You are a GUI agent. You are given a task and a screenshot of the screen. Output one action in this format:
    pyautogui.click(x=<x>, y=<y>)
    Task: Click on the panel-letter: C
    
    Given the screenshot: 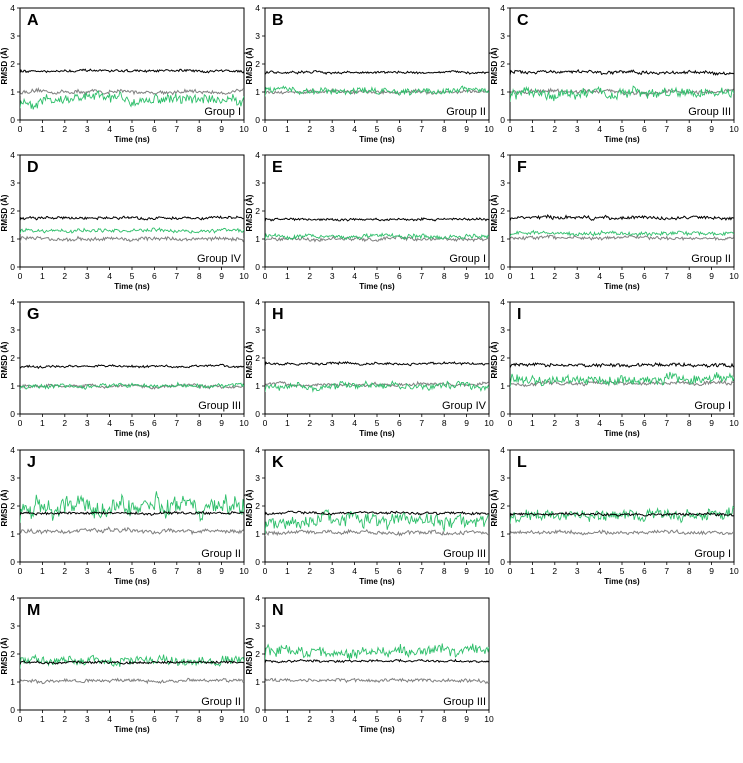 What is the action you would take?
    pyautogui.click(x=523, y=20)
    